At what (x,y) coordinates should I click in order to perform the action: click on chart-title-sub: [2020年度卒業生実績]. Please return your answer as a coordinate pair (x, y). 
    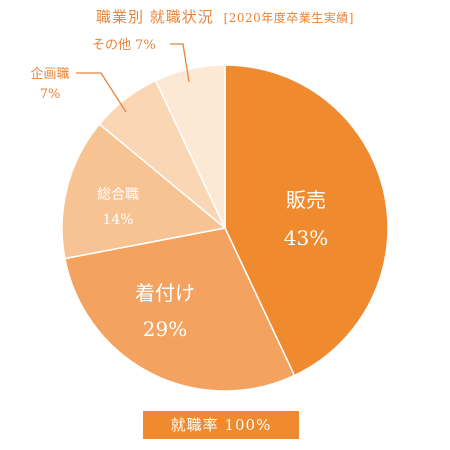
    Looking at the image, I should click on (288, 18).